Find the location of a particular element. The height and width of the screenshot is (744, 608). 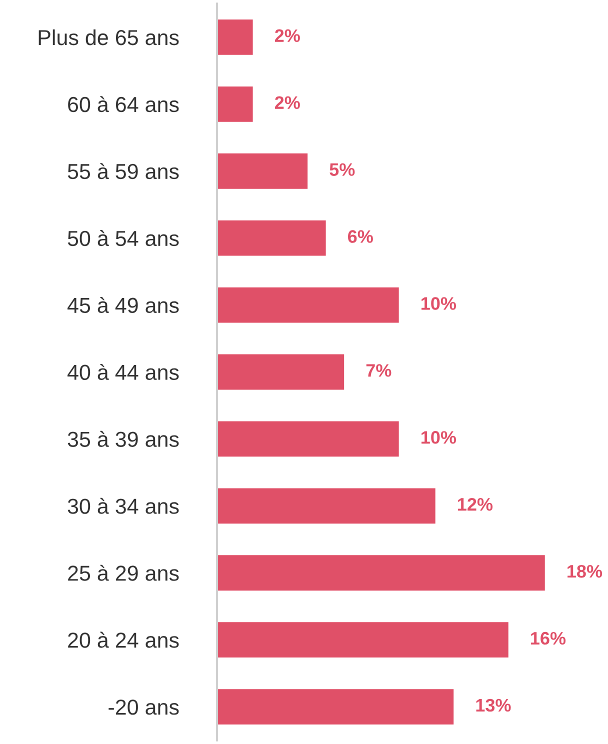

y-tick-label: 40 à 44 ans is located at coordinates (123, 372).